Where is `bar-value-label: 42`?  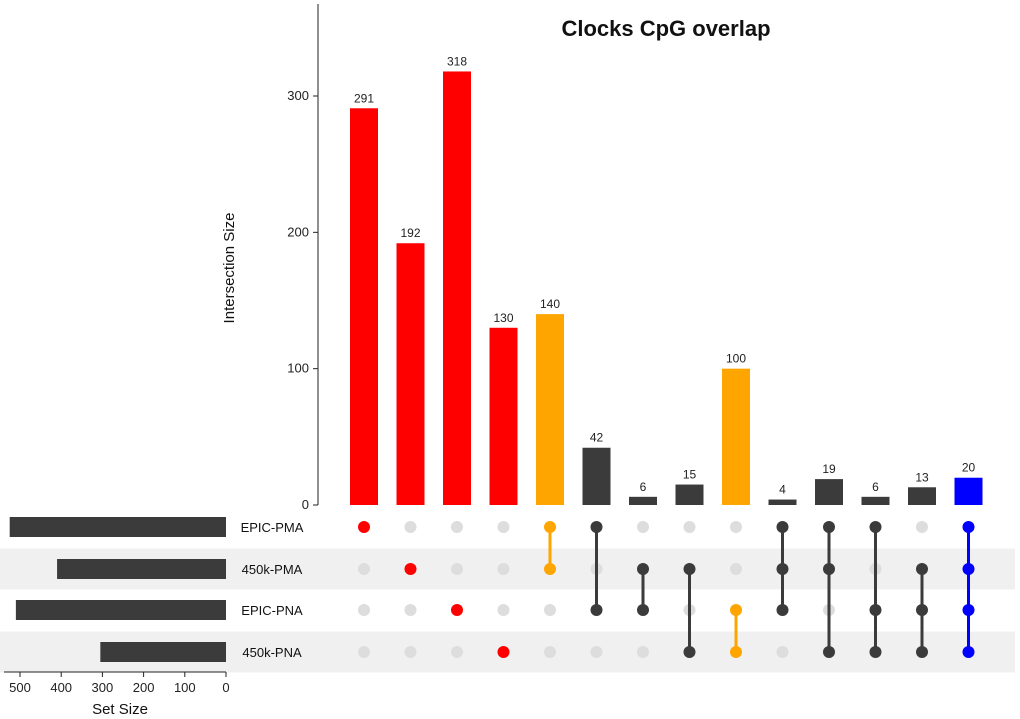 bar-value-label: 42 is located at coordinates (597, 438).